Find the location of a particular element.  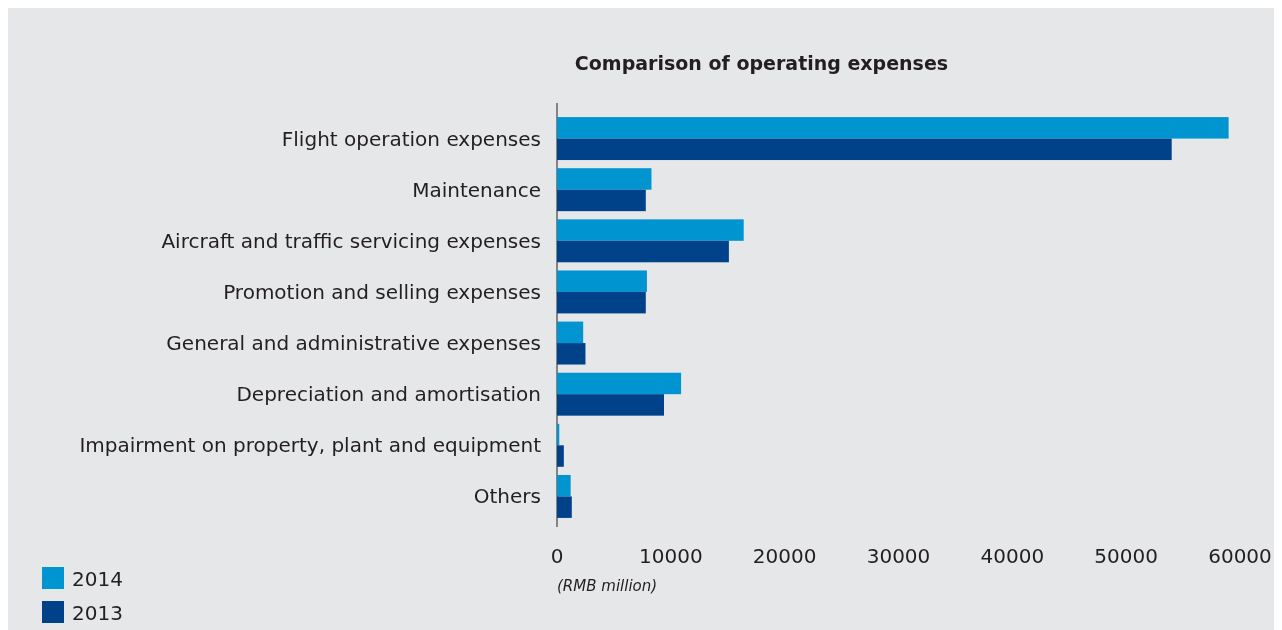

y-tick-label: General and administrative expenses is located at coordinates (353, 343).